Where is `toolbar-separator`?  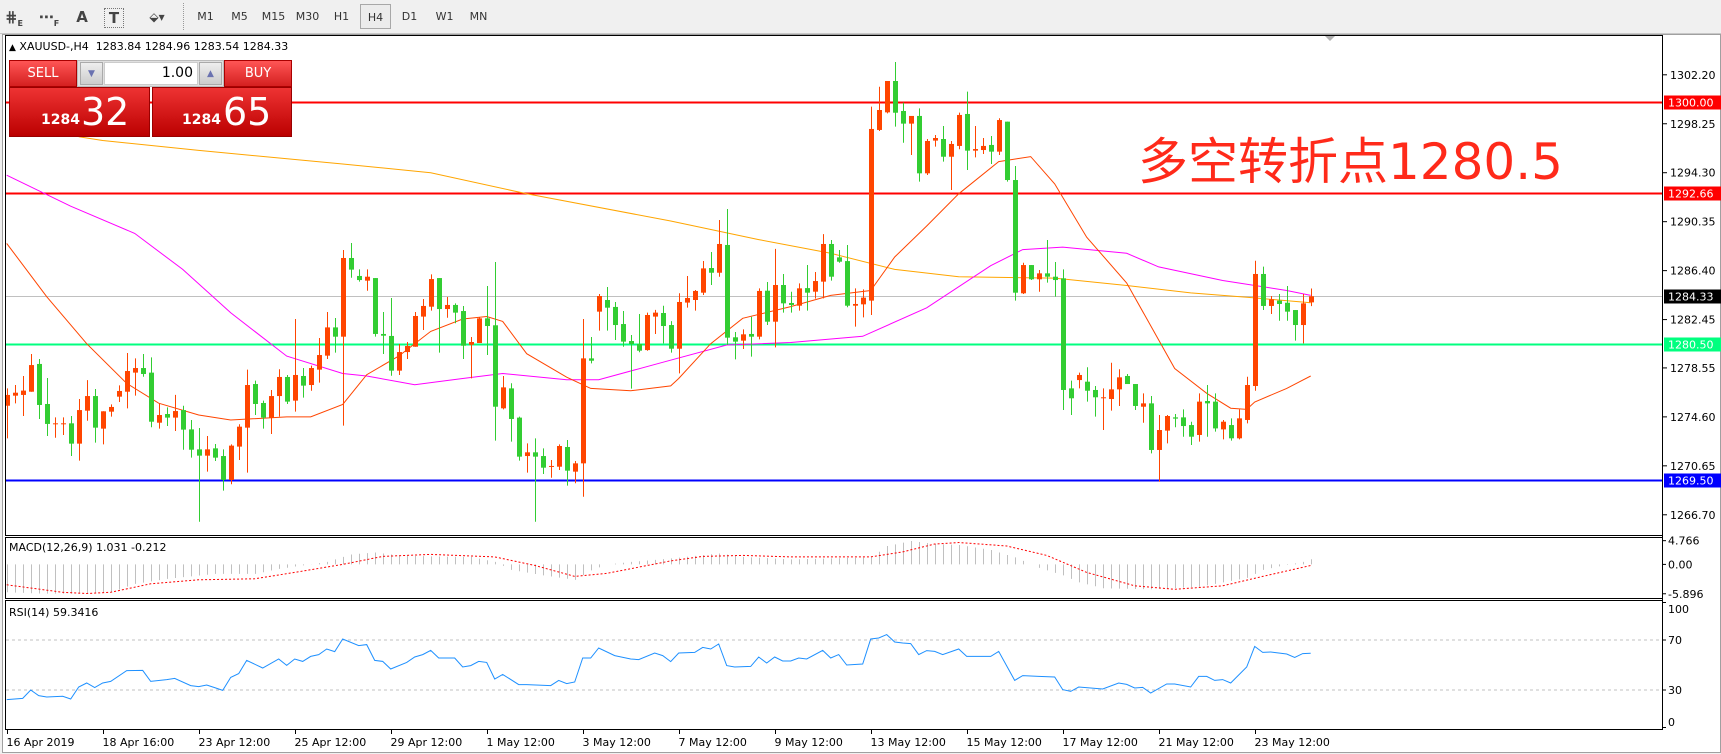
toolbar-separator is located at coordinates (184, 16).